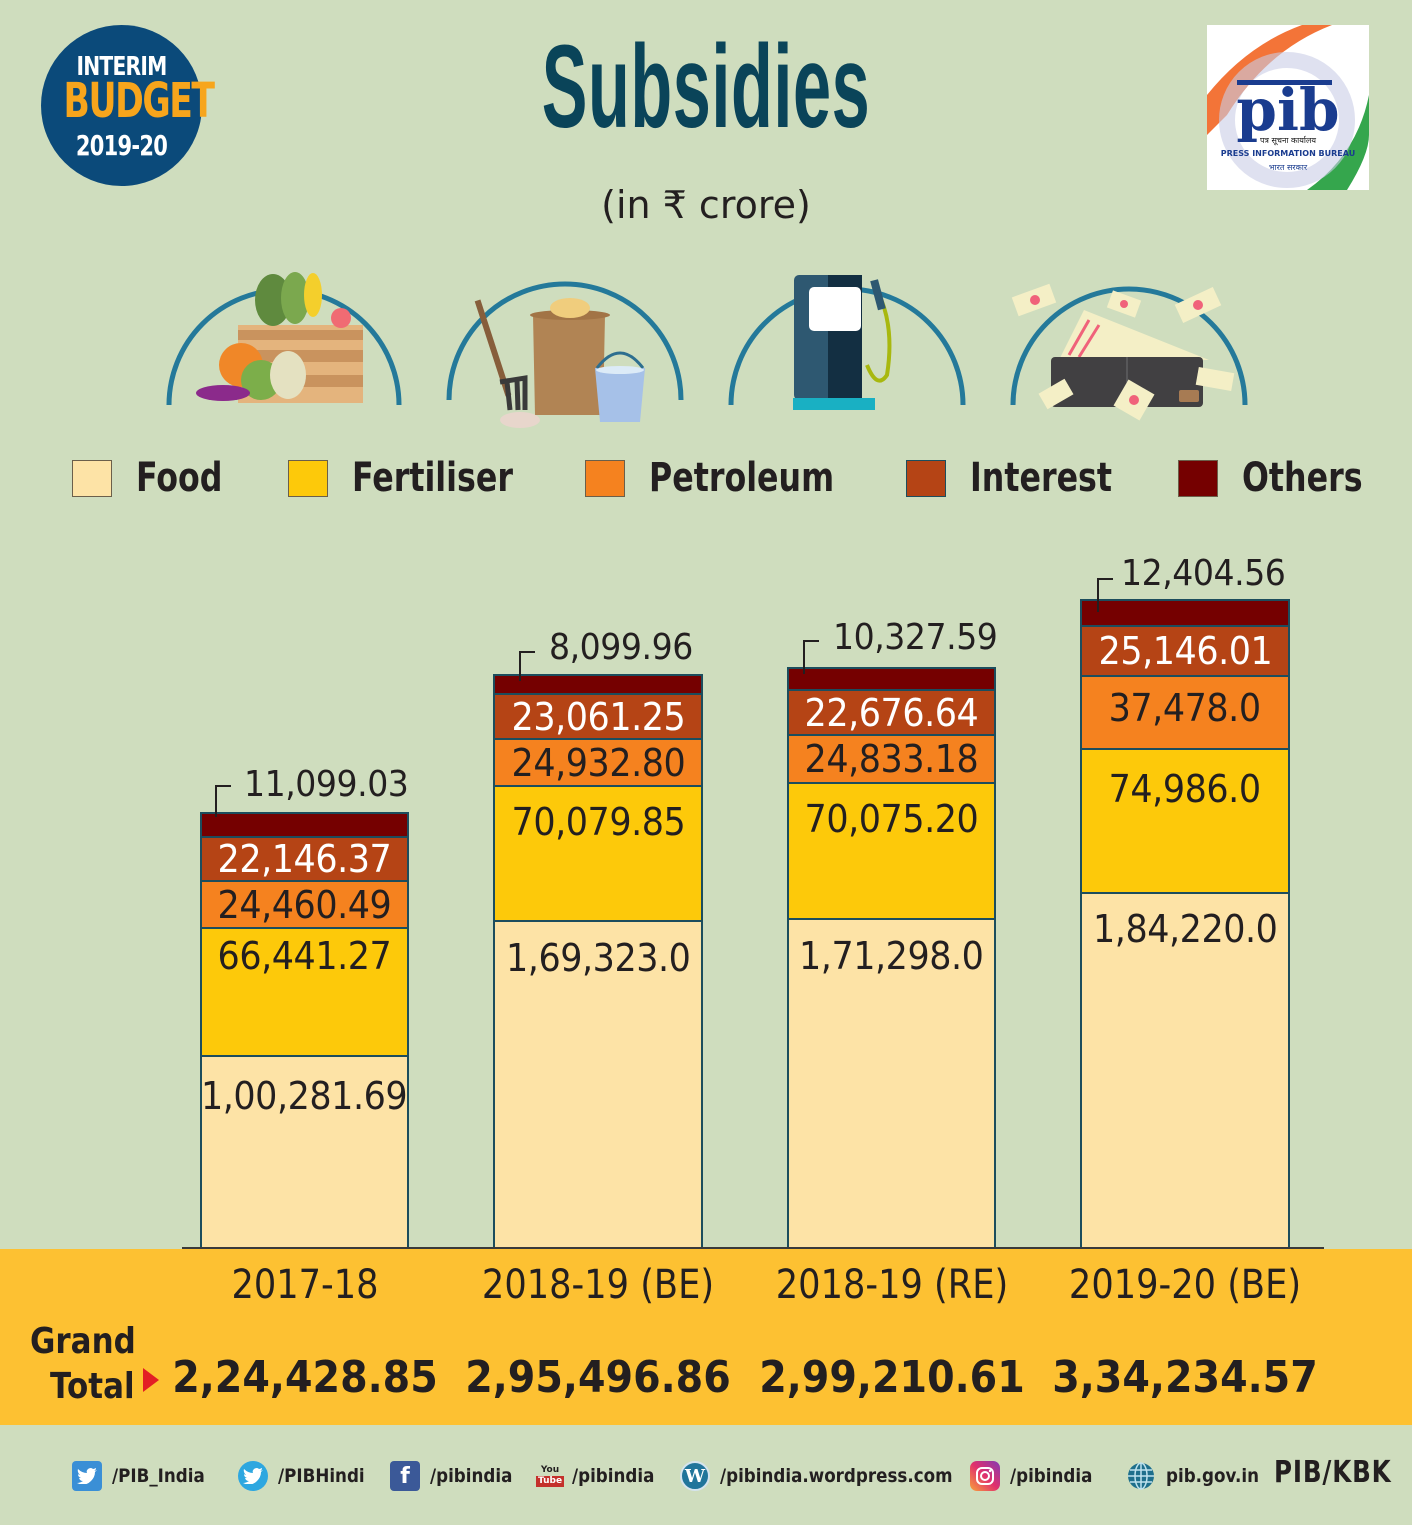  I want to click on segment-petroleum: 24,932.80, so click(598, 761).